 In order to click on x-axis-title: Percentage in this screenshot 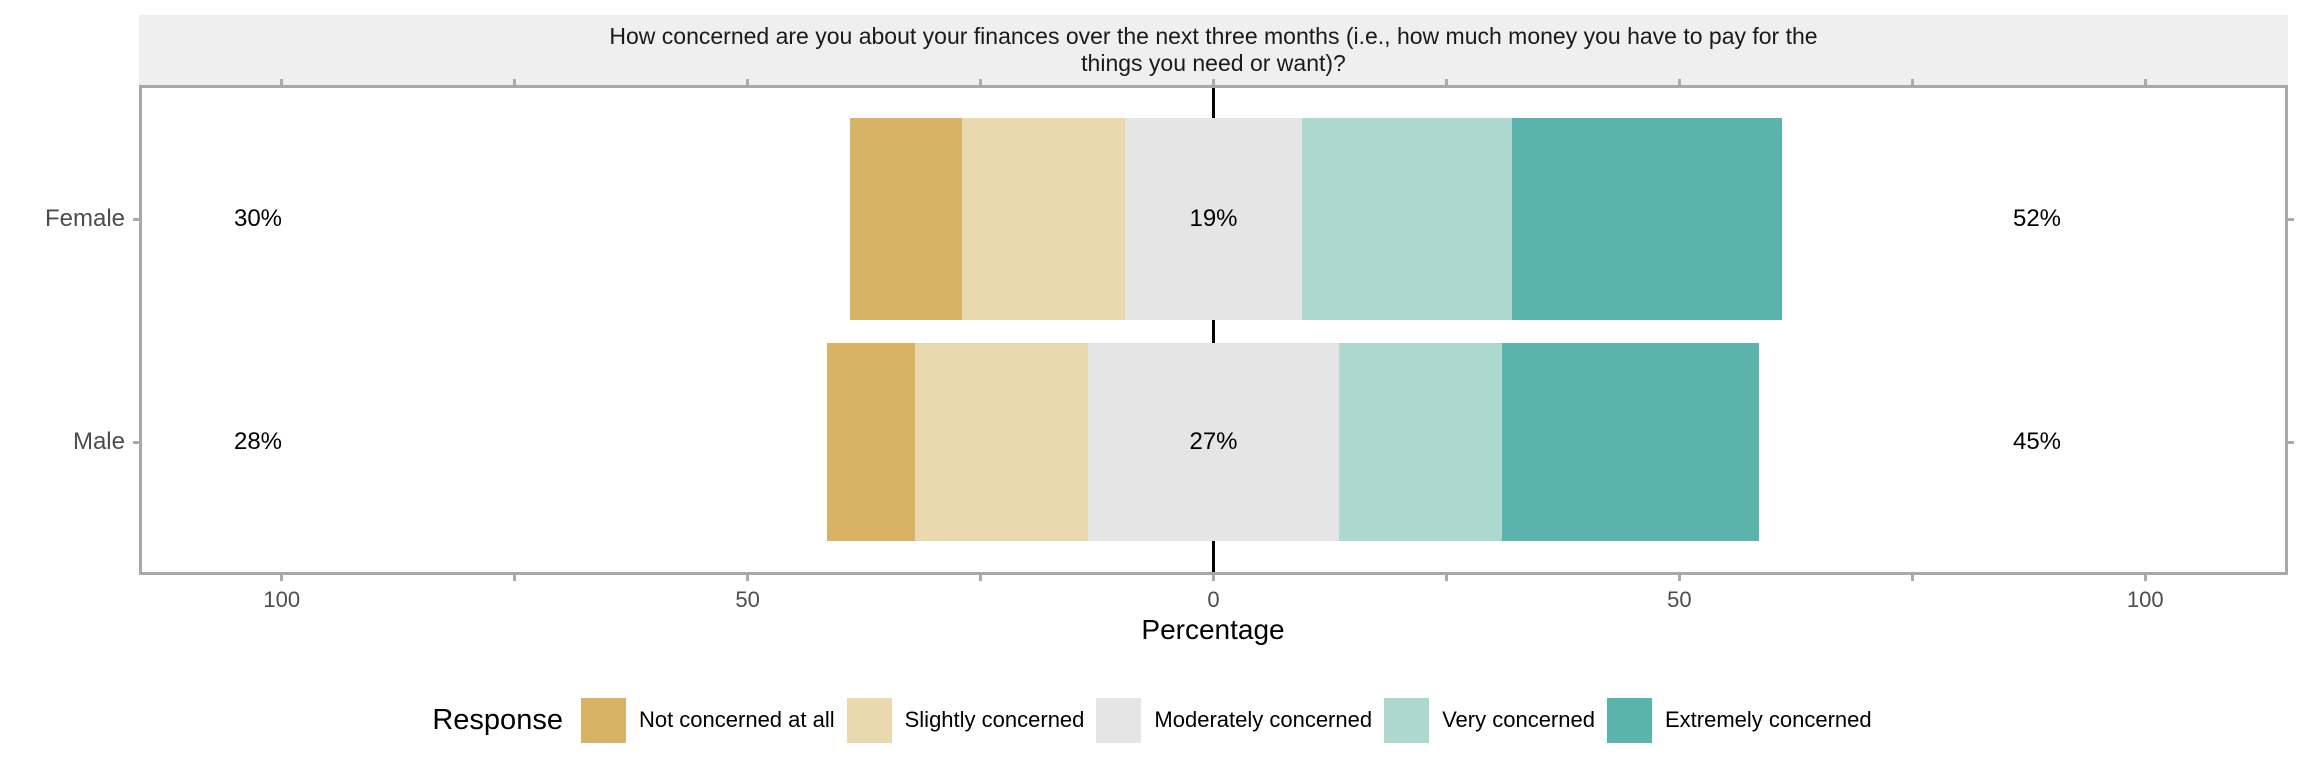, I will do `click(1213, 629)`.